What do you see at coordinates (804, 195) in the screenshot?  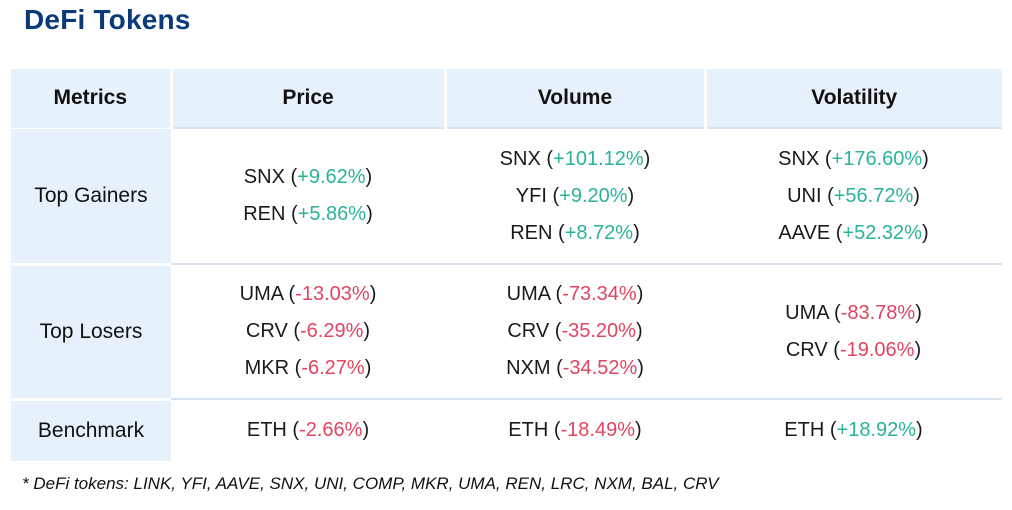 I see `token-symbol: UNI` at bounding box center [804, 195].